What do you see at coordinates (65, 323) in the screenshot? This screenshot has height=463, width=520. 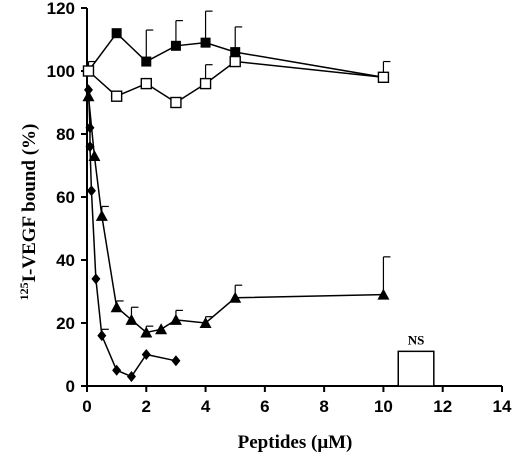 I see `y-tick-label: 20` at bounding box center [65, 323].